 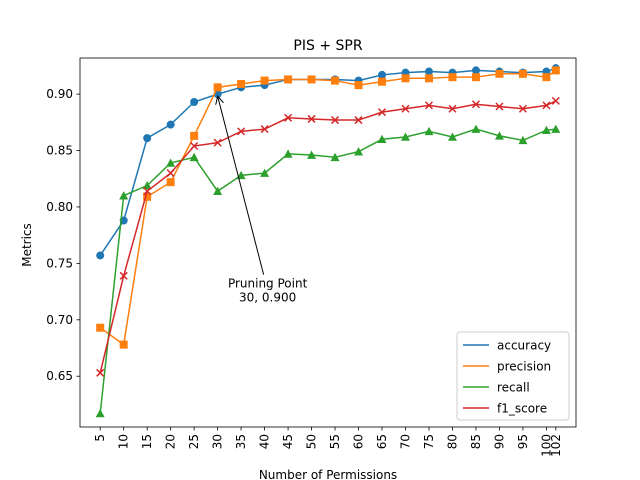 What do you see at coordinates (59, 263) in the screenshot?
I see `y-tick-label: 0.75` at bounding box center [59, 263].